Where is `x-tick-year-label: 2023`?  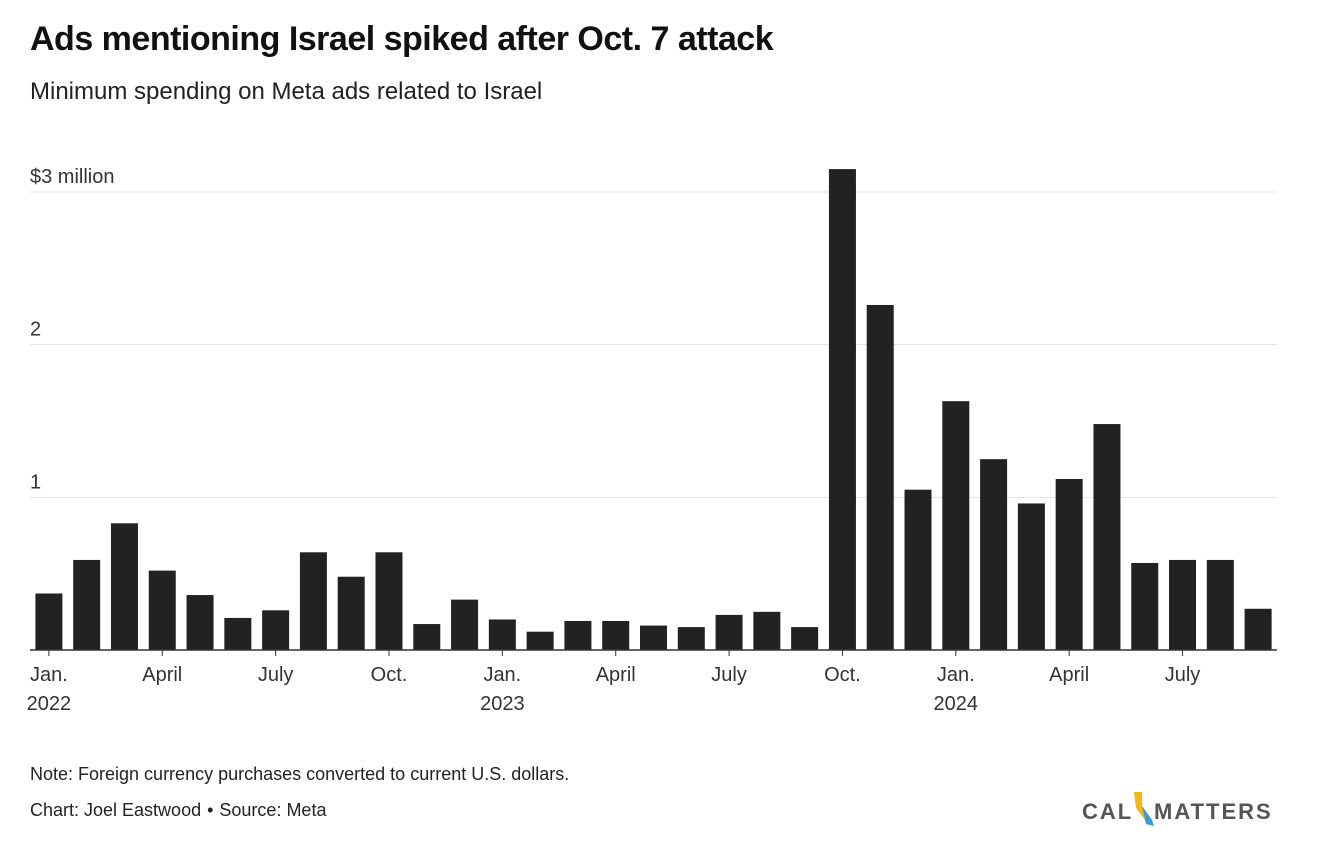 x-tick-year-label: 2023 is located at coordinates (502, 704).